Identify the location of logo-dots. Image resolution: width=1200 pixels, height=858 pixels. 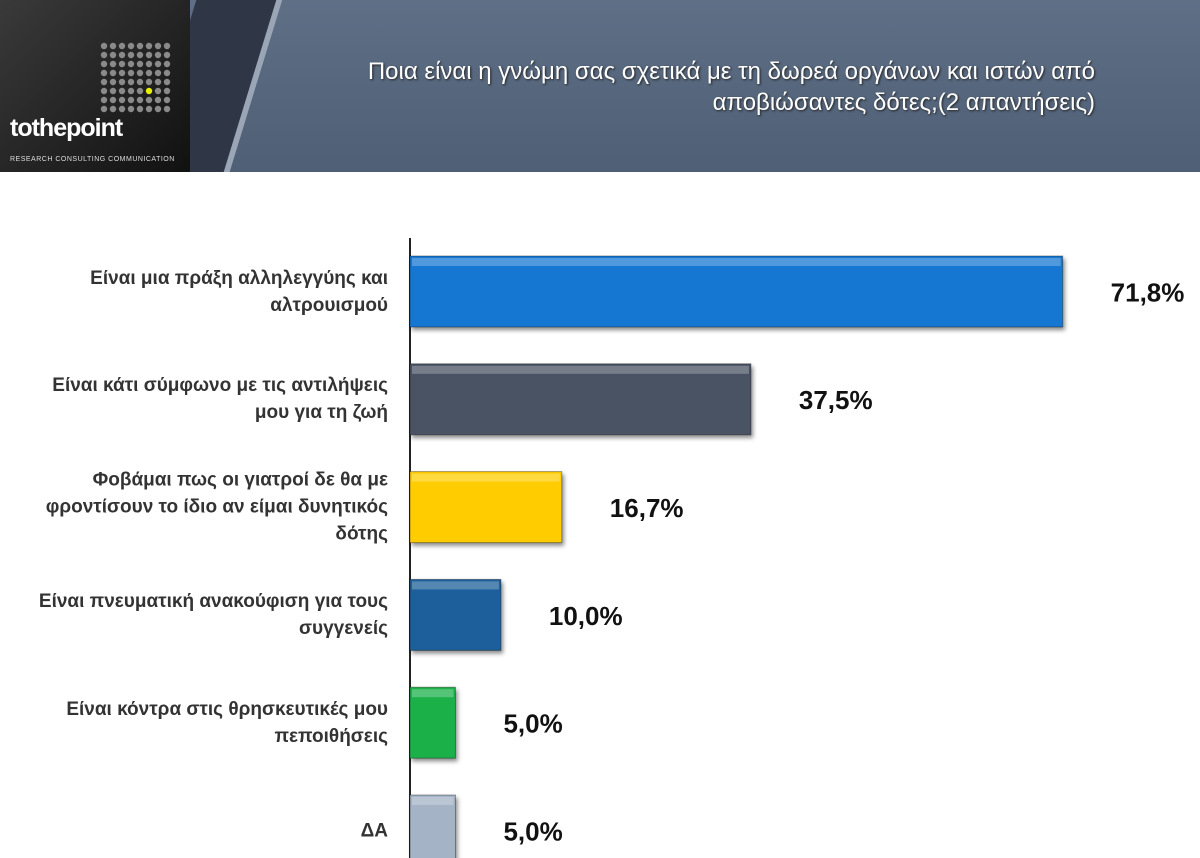
(135, 77).